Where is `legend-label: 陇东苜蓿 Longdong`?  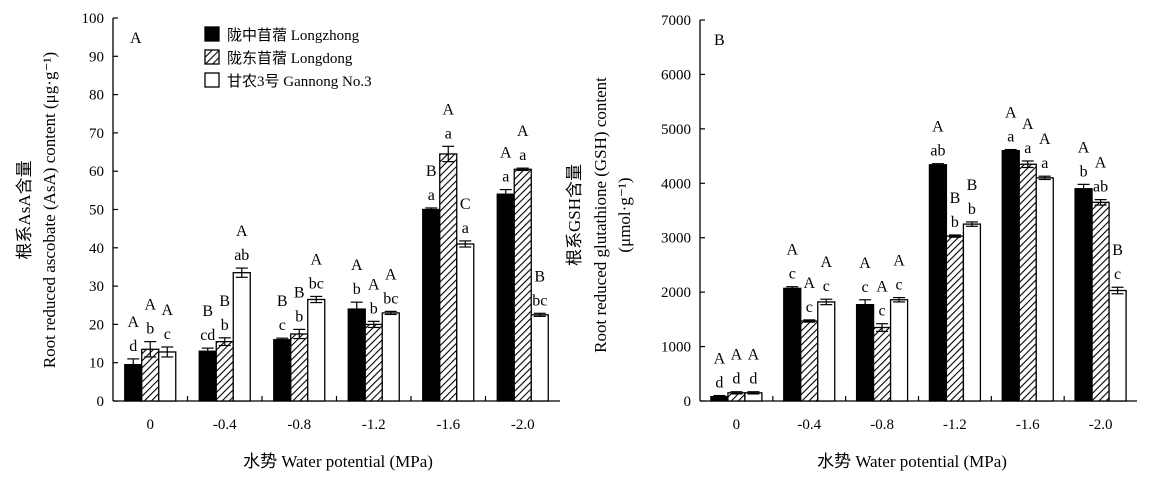
legend-label: 陇东苜蓿 Longdong is located at coordinates (290, 58).